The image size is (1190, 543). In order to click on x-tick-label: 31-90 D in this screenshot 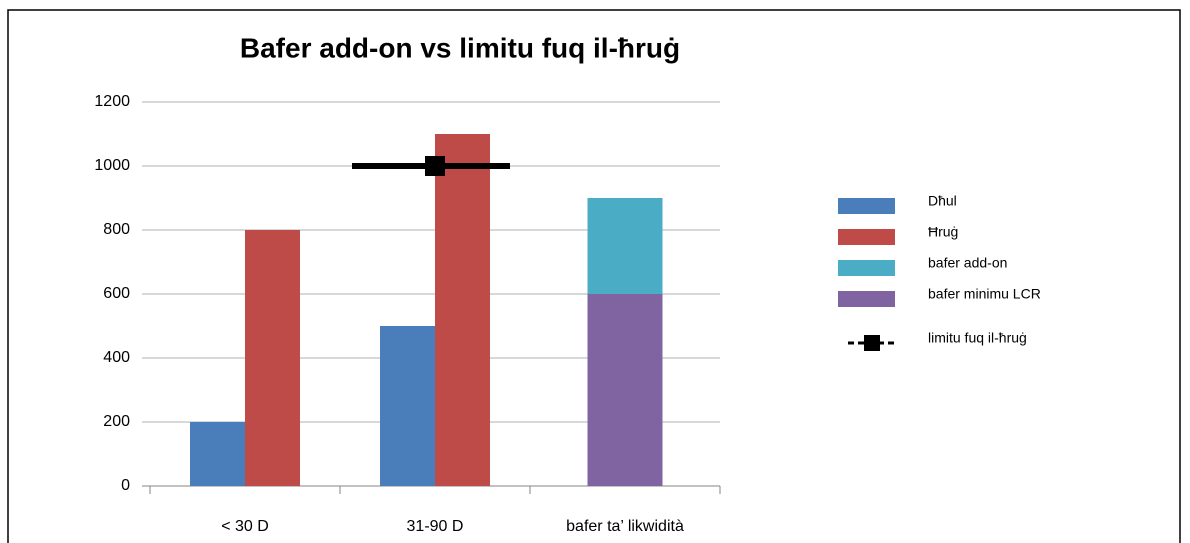, I will do `click(435, 526)`.